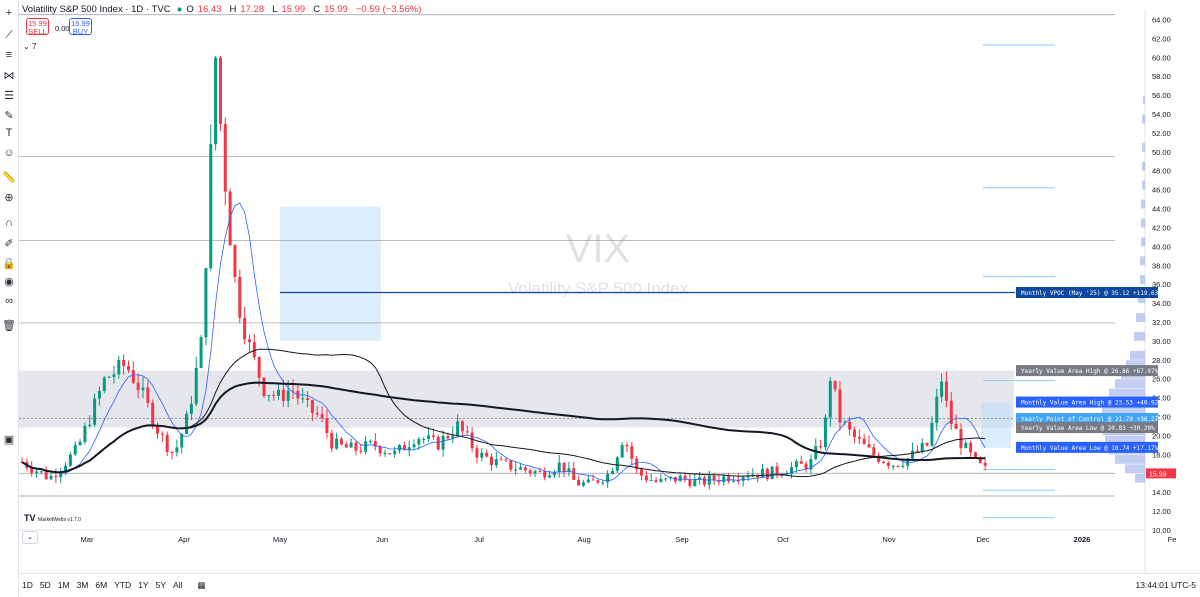 The width and height of the screenshot is (1200, 597). What do you see at coordinates (330, 273) in the screenshot?
I see `monthly-volume-profile-may` at bounding box center [330, 273].